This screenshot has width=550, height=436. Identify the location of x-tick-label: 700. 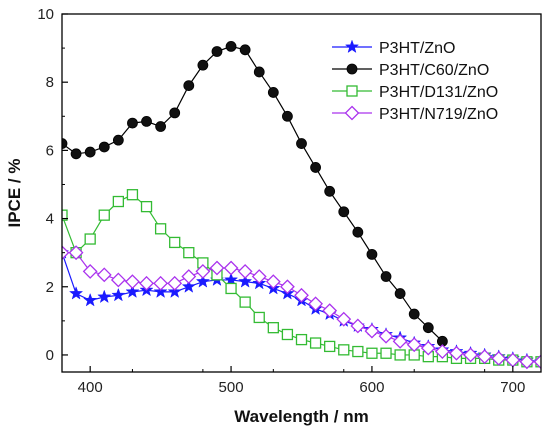
(512, 387).